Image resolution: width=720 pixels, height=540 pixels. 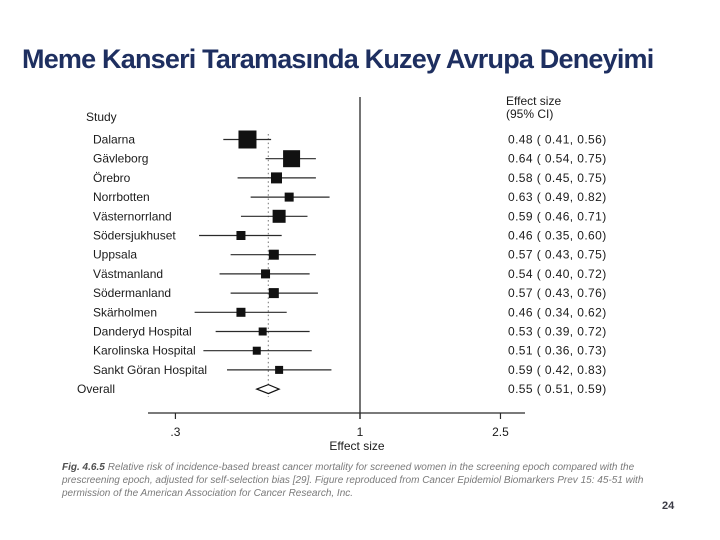 I want to click on effect-size-value: 0.59 ( 0.46, 0.71), so click(x=557, y=216).